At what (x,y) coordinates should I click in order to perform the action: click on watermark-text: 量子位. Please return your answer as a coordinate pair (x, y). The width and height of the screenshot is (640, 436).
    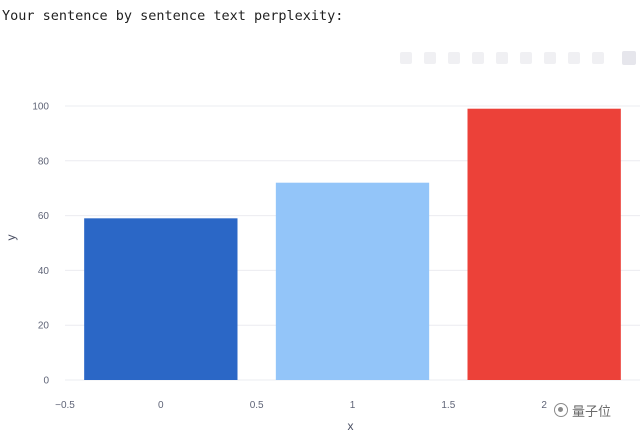
    Looking at the image, I should click on (592, 412).